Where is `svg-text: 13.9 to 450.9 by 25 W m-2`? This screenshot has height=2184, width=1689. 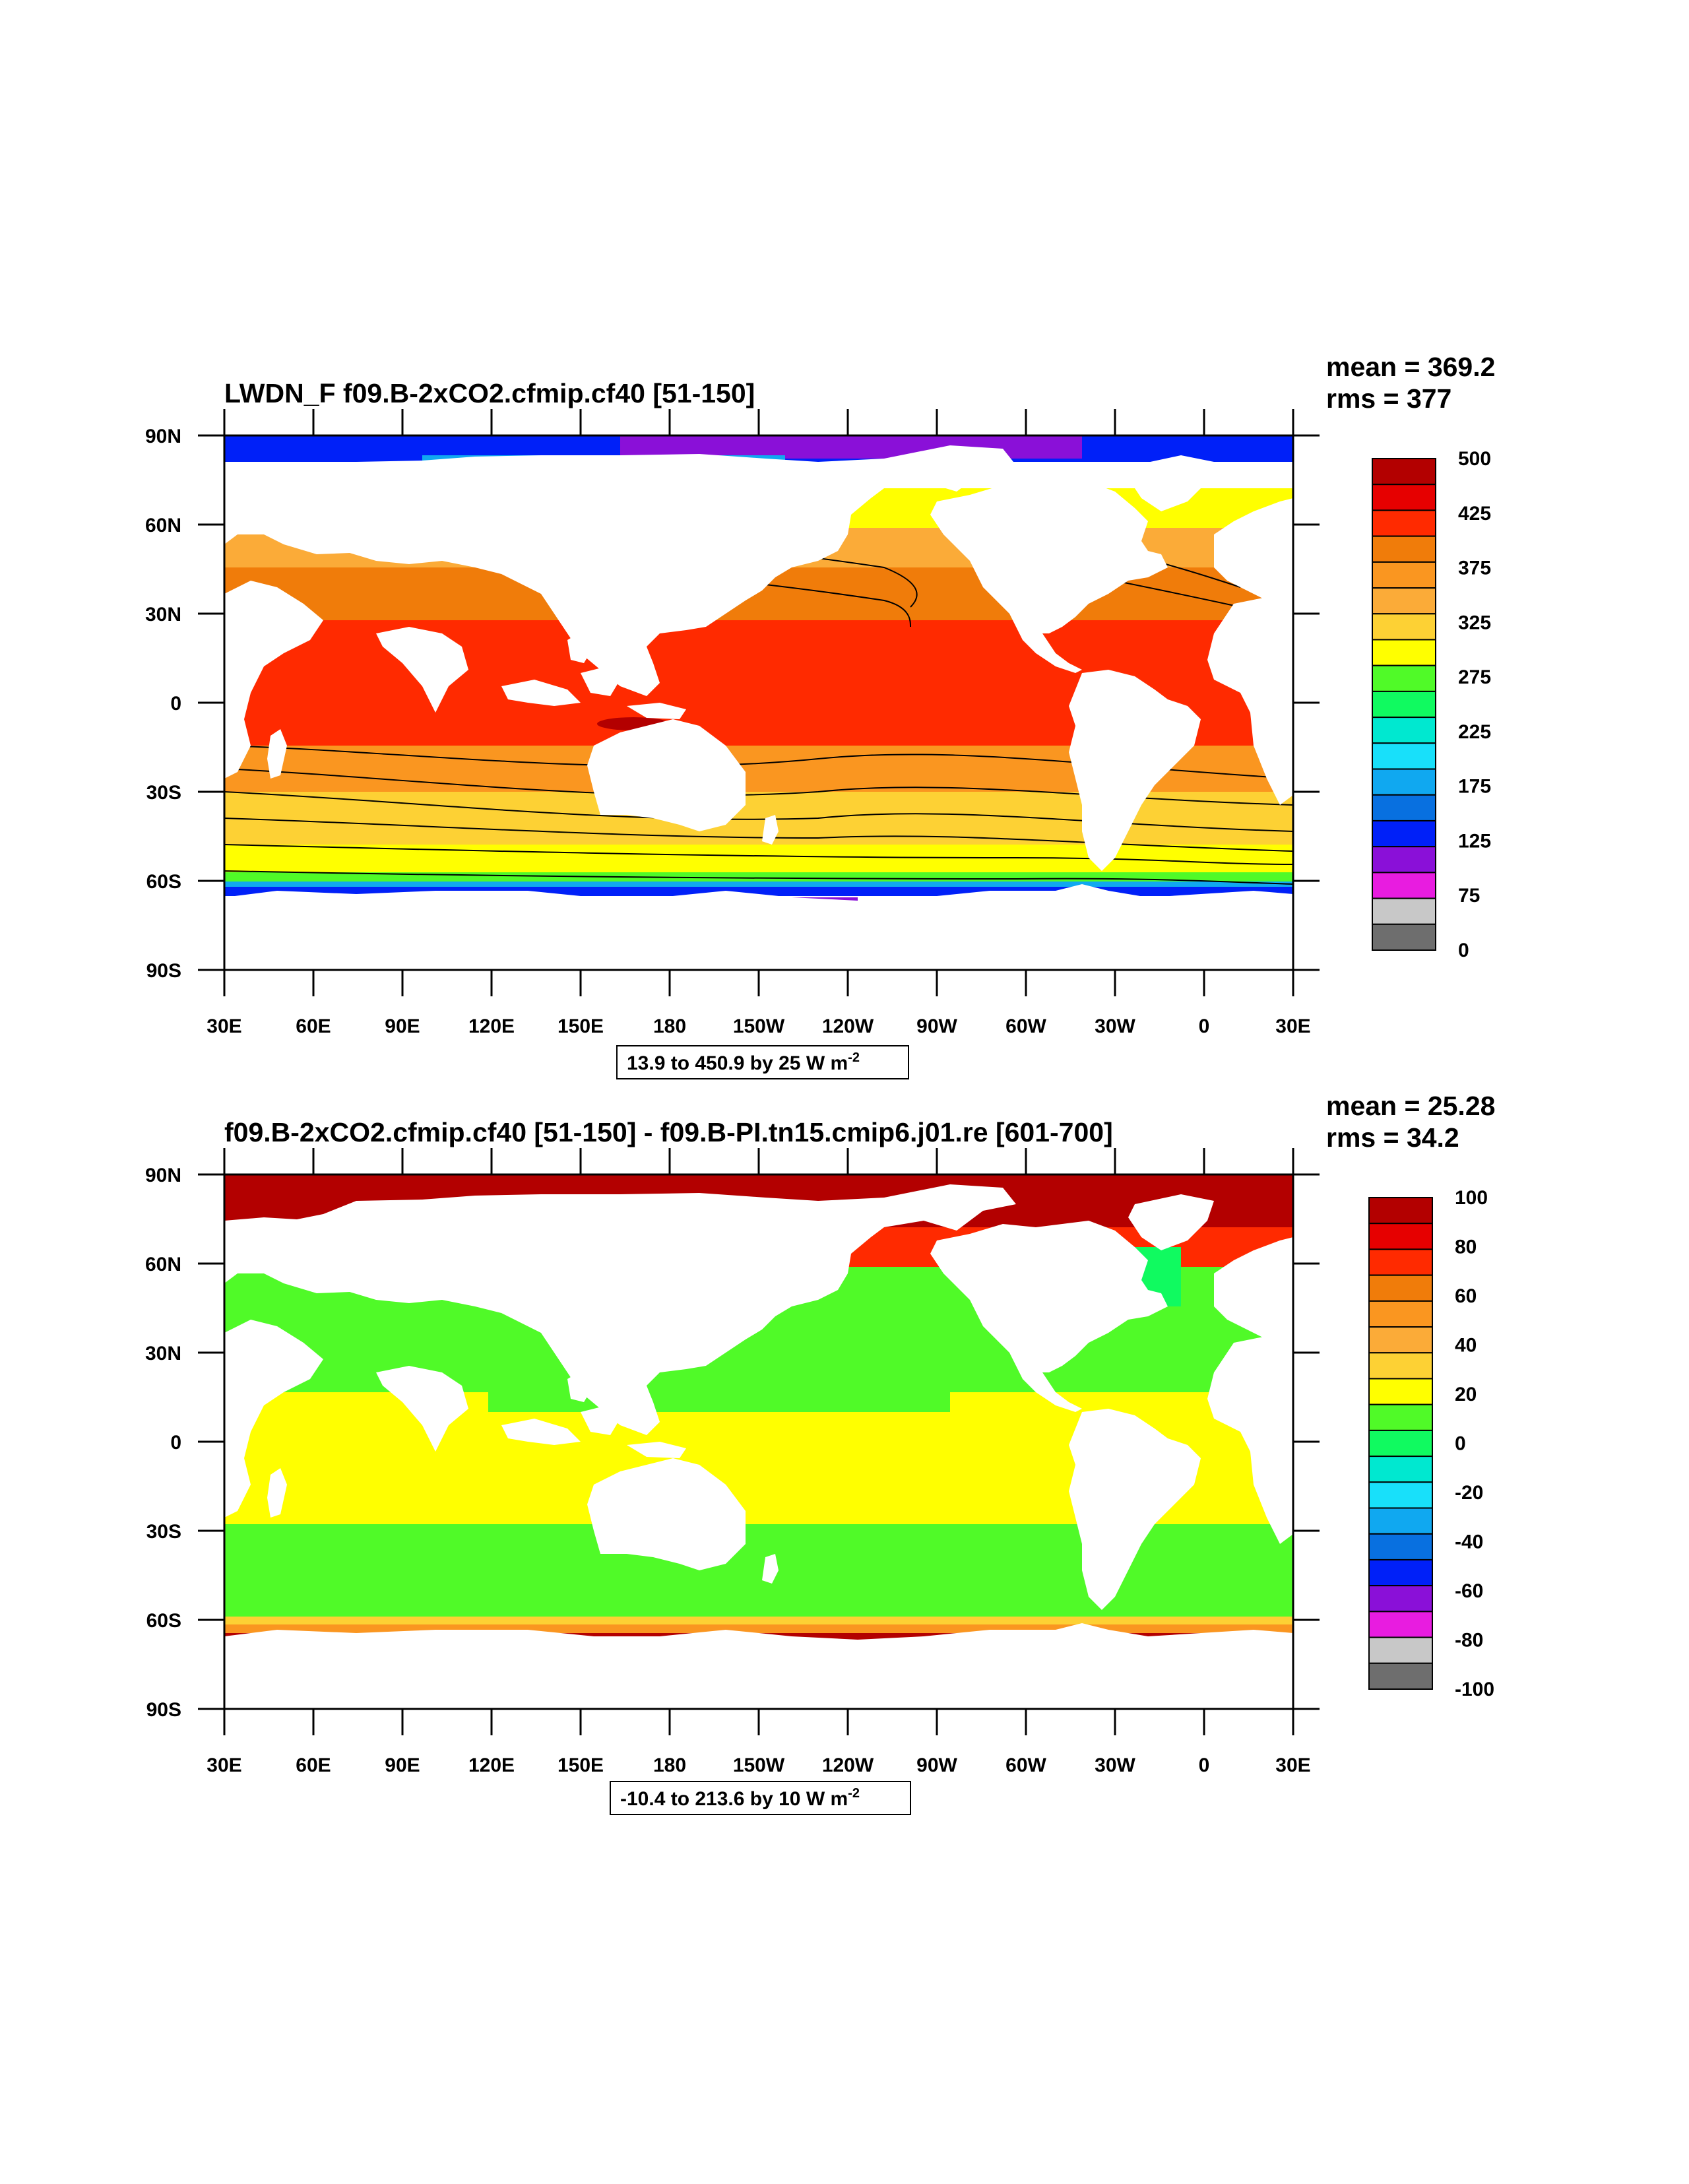 svg-text: 13.9 to 450.9 by 25 W m-2 is located at coordinates (743, 1062).